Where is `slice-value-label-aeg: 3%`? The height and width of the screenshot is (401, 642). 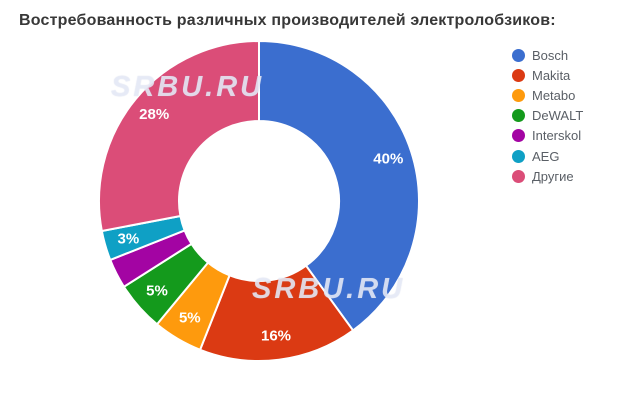 slice-value-label-aeg: 3% is located at coordinates (129, 238).